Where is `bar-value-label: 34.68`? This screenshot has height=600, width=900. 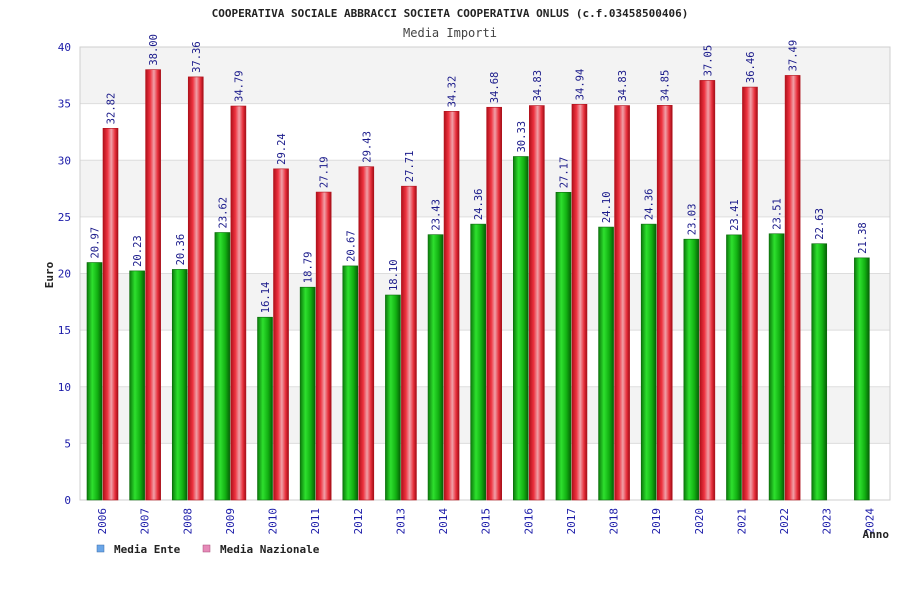
bar-value-label: 34.68 is located at coordinates (495, 88).